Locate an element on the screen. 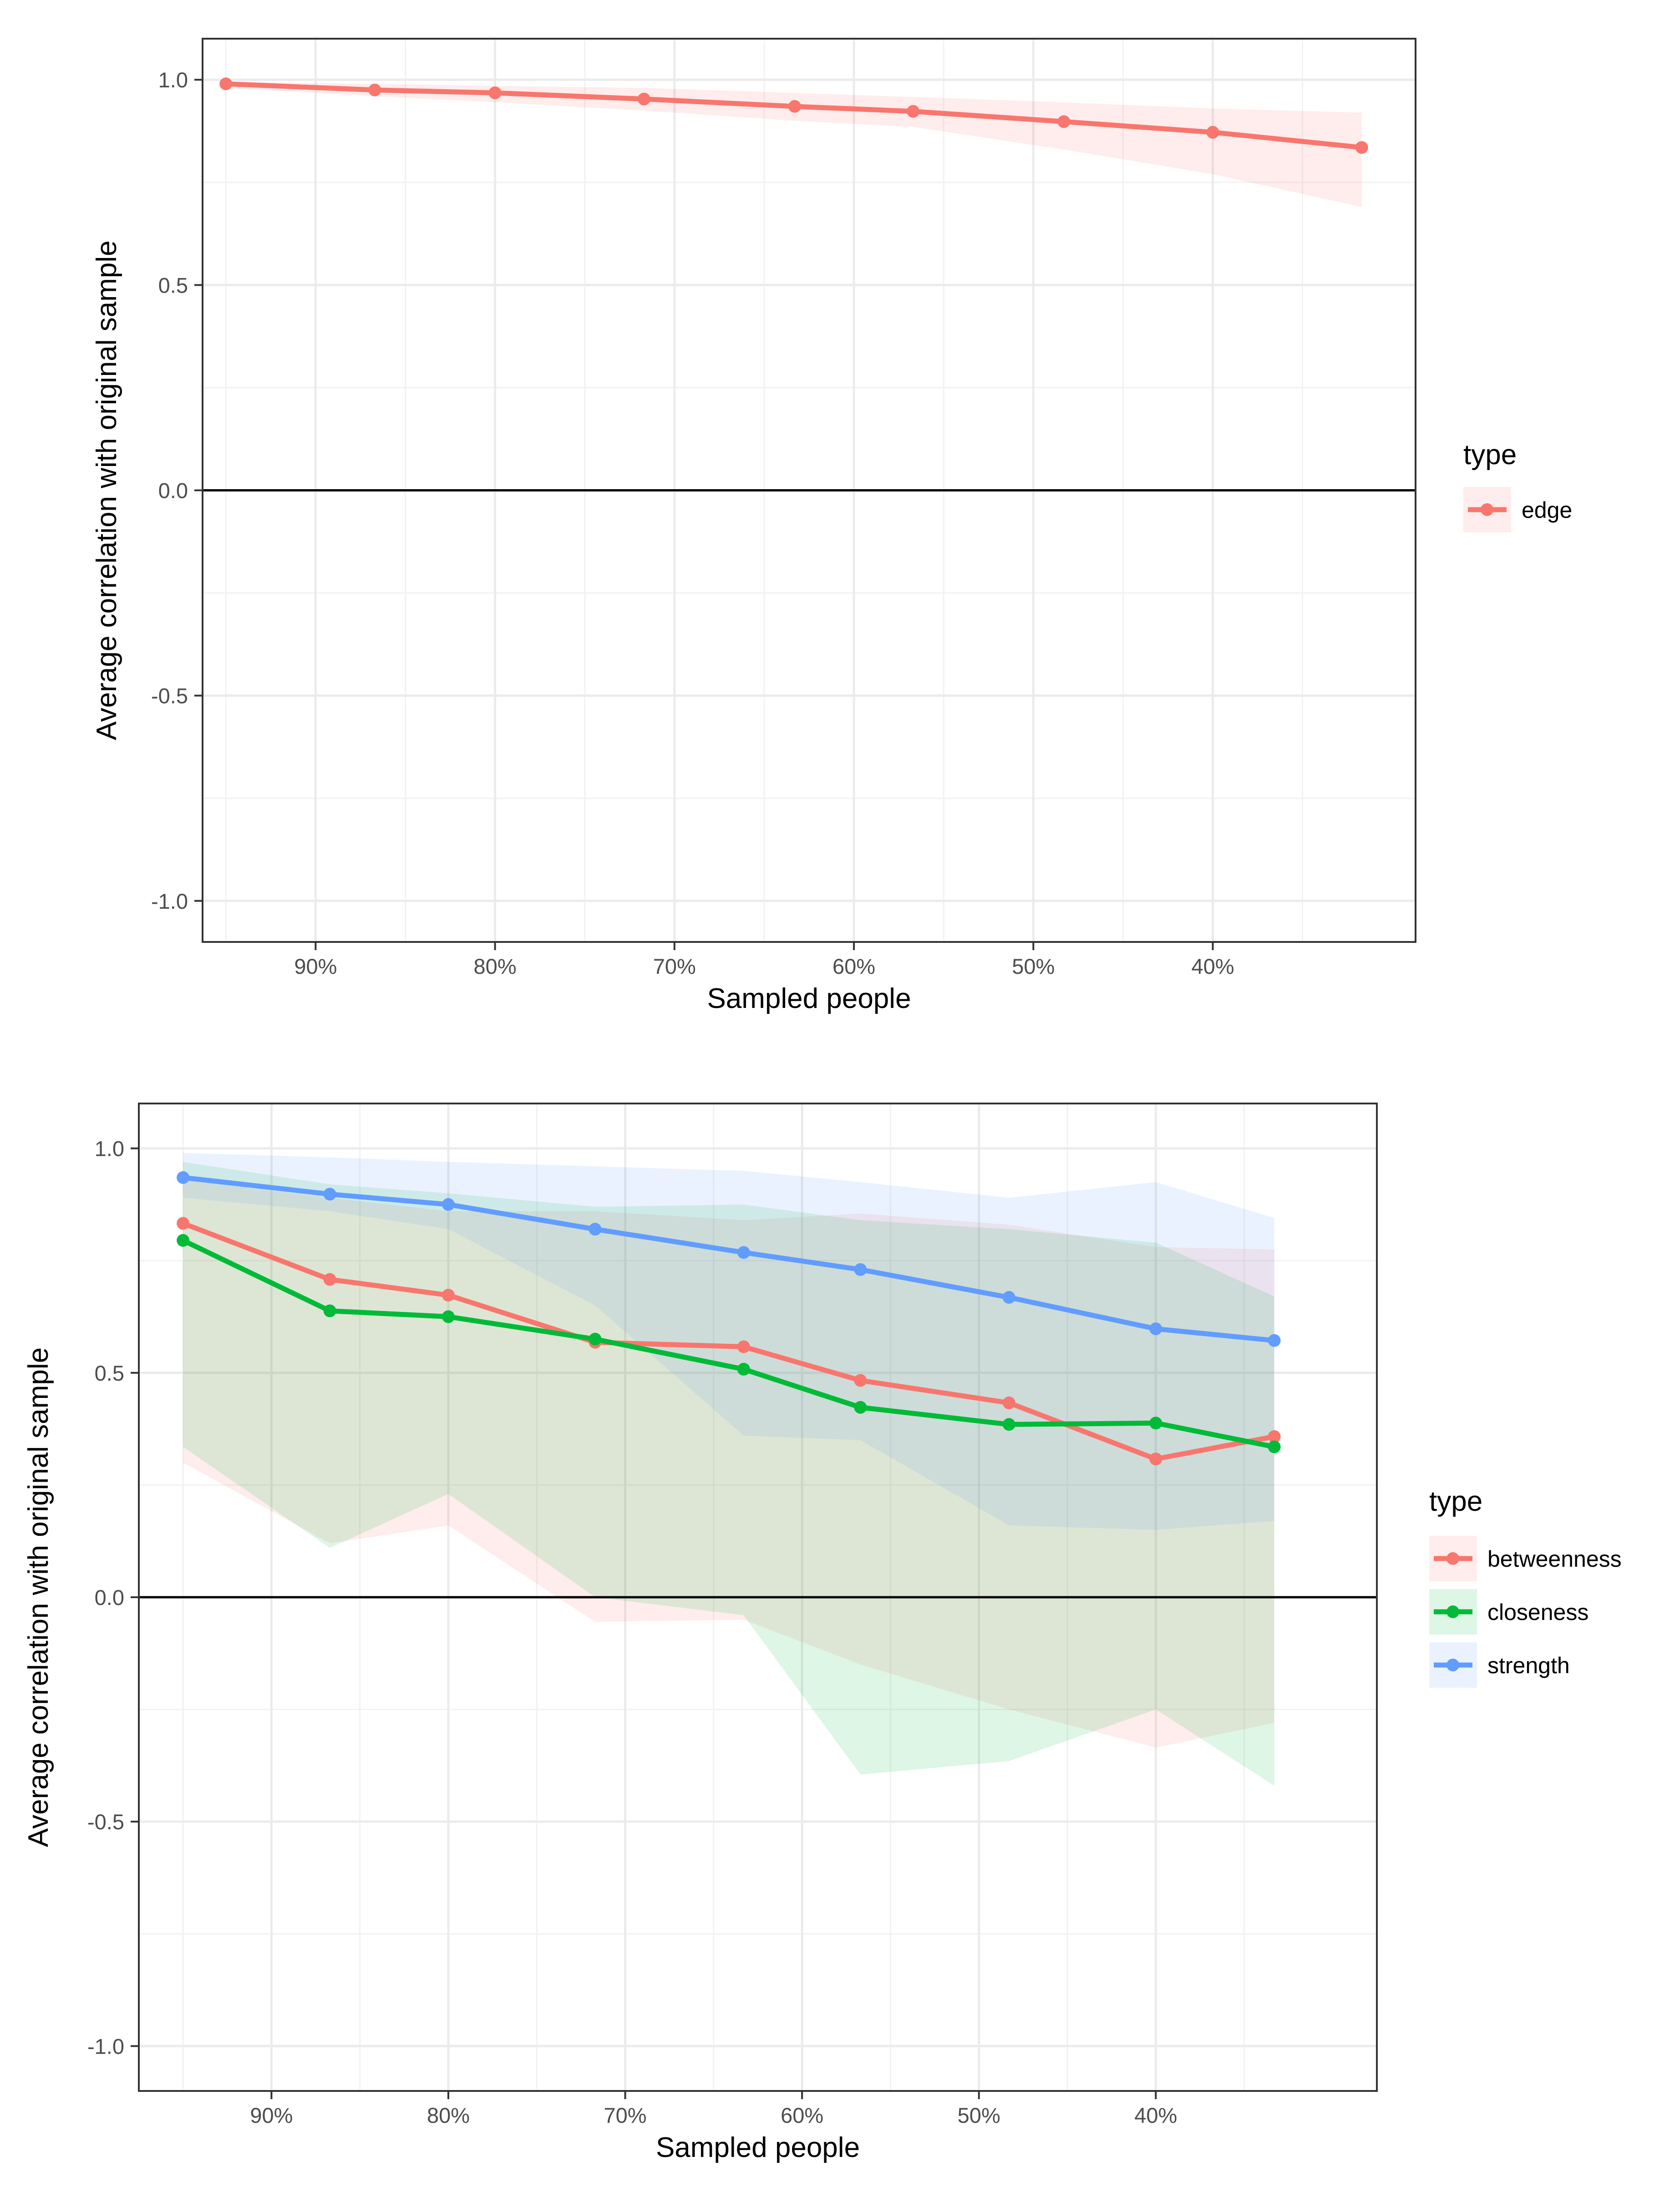 The image size is (1680, 2212). legend-label-strength: strength is located at coordinates (1528, 1665).